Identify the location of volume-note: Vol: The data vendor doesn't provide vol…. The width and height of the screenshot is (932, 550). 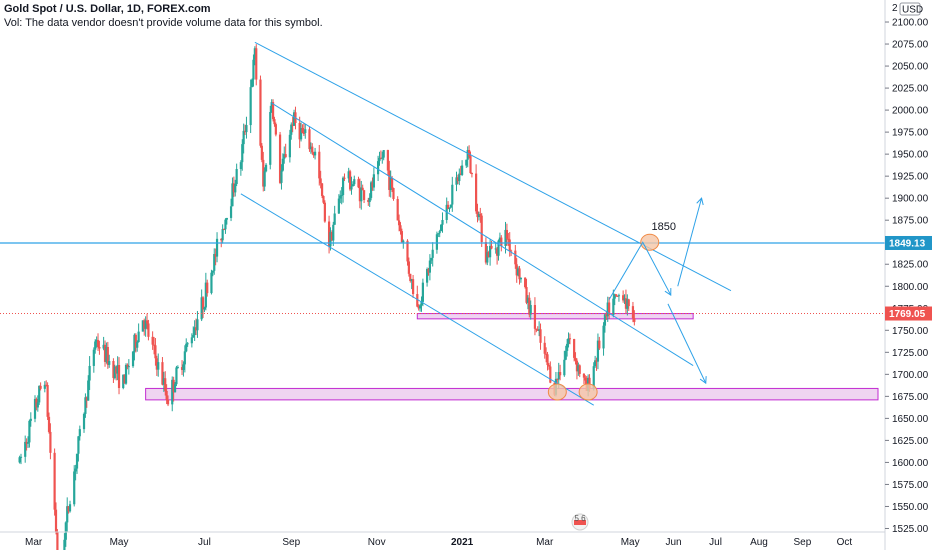
(163, 23).